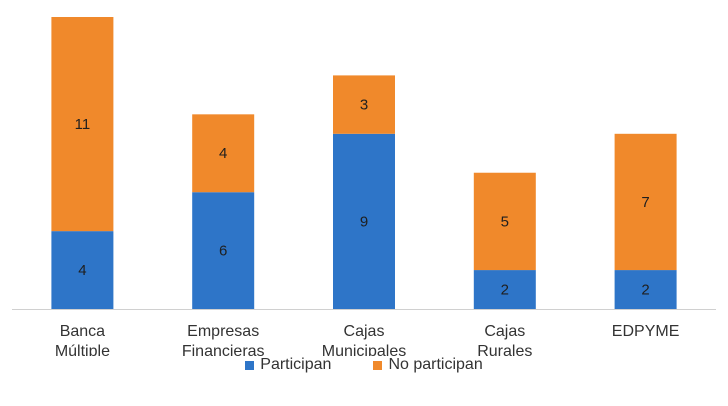 This screenshot has height=406, width=728. Describe the element at coordinates (223, 339) in the screenshot. I see `category-label-1: Empresas Financieras` at that location.